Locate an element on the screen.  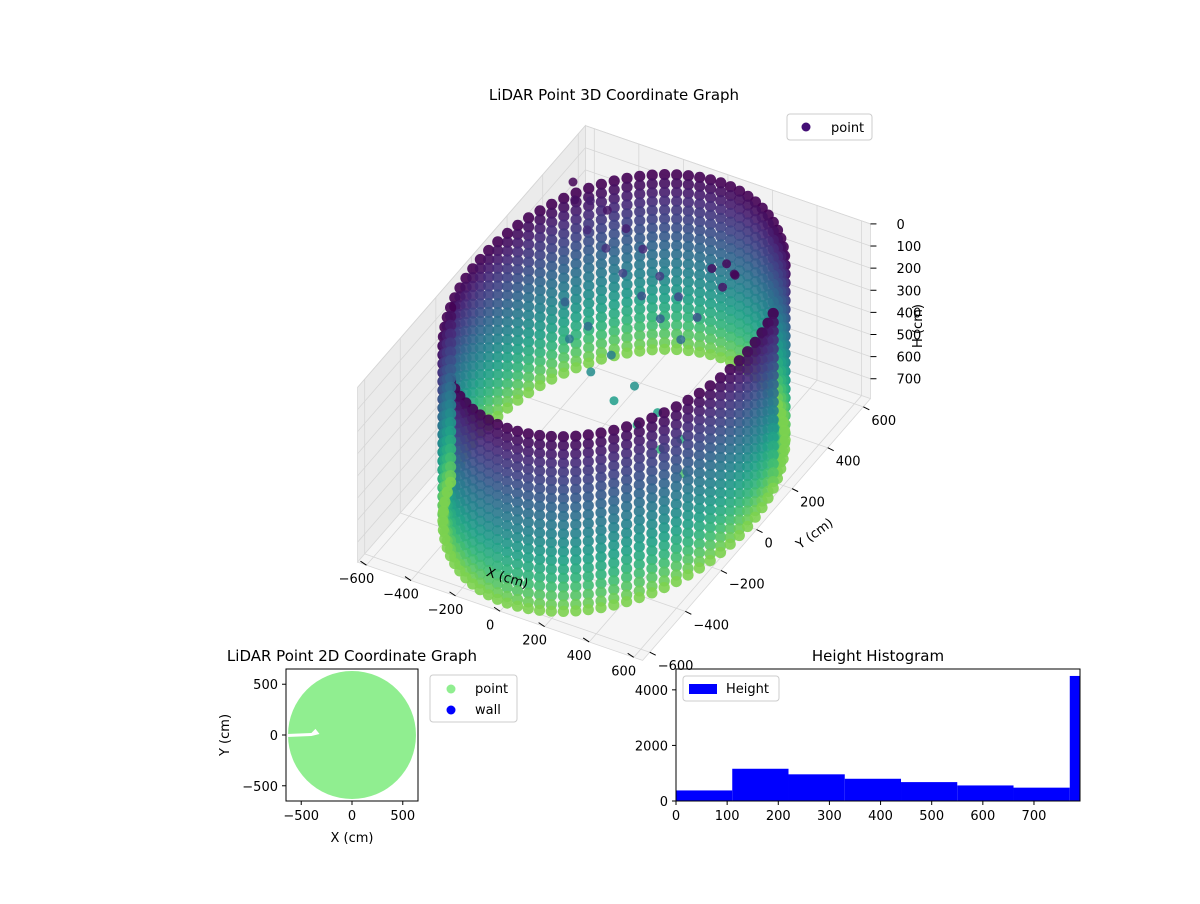
x-tick-label-2d: −500 is located at coordinates (301, 816).